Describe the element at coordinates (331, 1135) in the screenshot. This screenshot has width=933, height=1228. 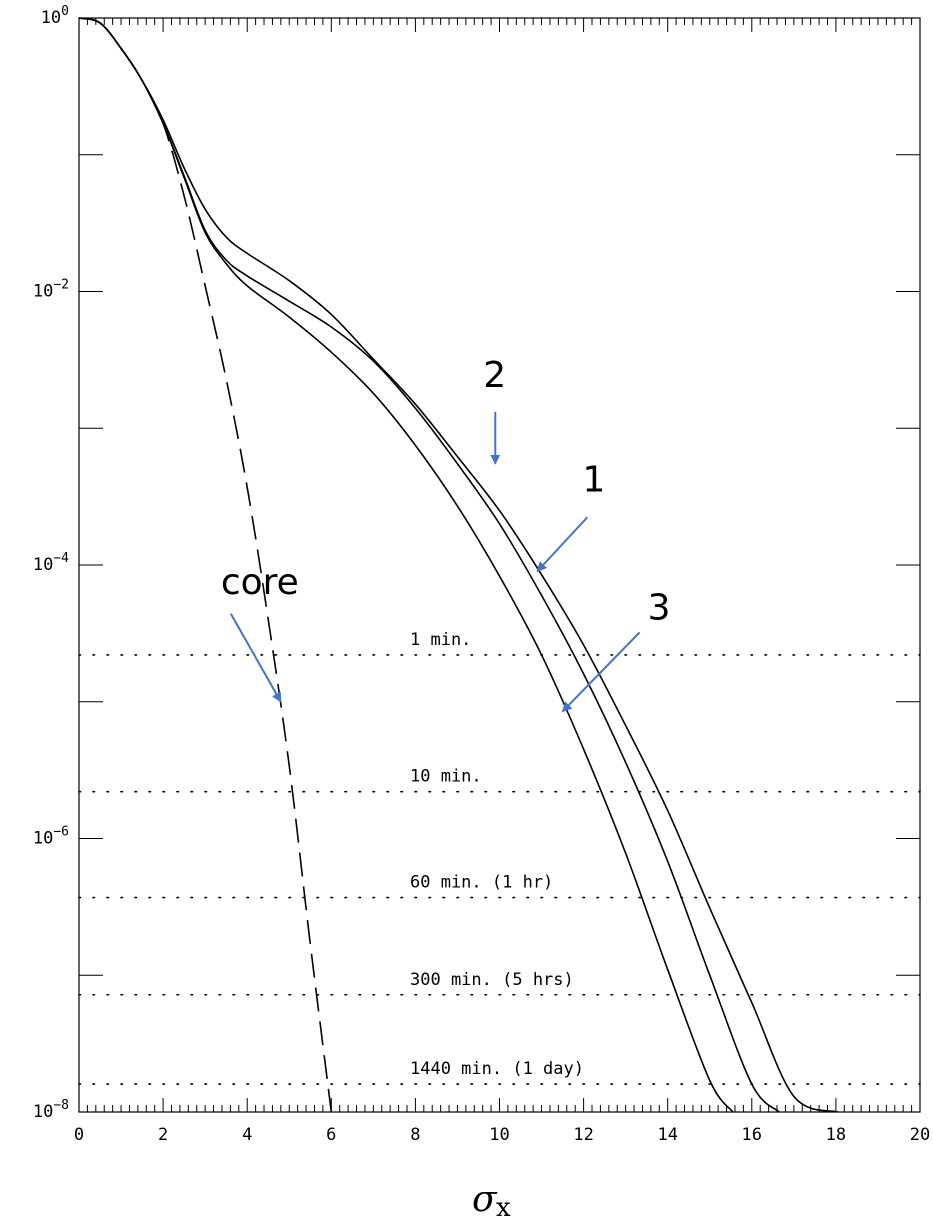
I see `x-tick-label: 6` at that location.